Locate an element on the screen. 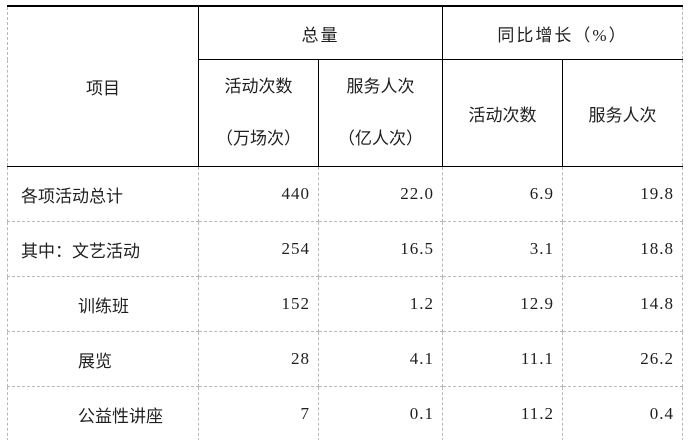 The width and height of the screenshot is (689, 440). total-services-value: 4.1 is located at coordinates (380, 359).